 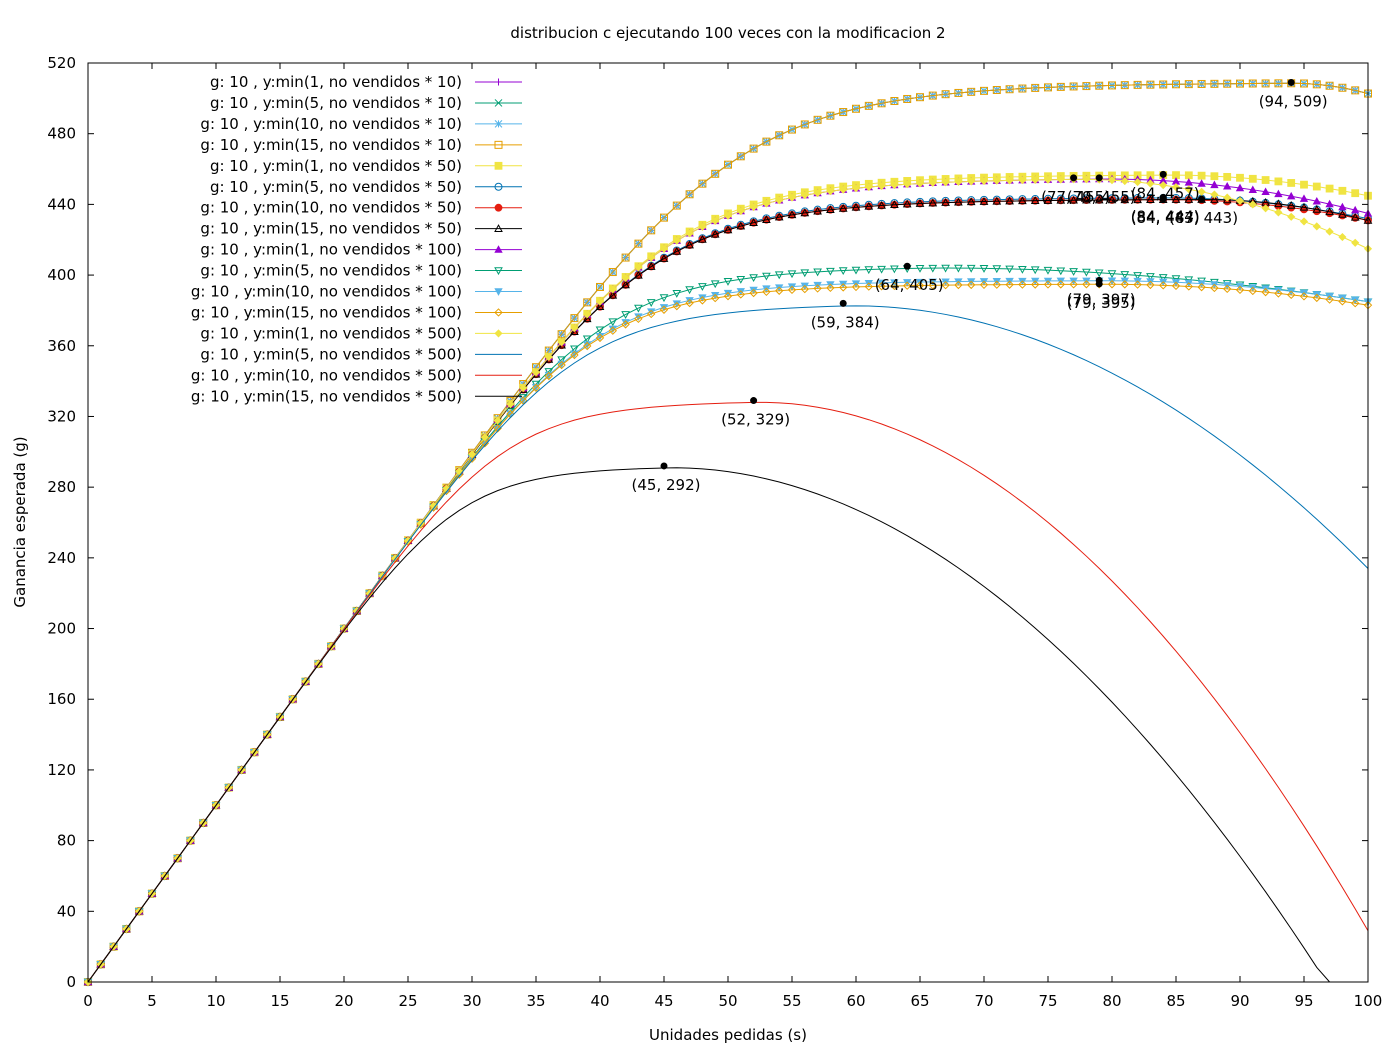 What do you see at coordinates (331, 354) in the screenshot?
I see `legend-label: g: 10 , y:min(5, no vendidos * 500)` at bounding box center [331, 354].